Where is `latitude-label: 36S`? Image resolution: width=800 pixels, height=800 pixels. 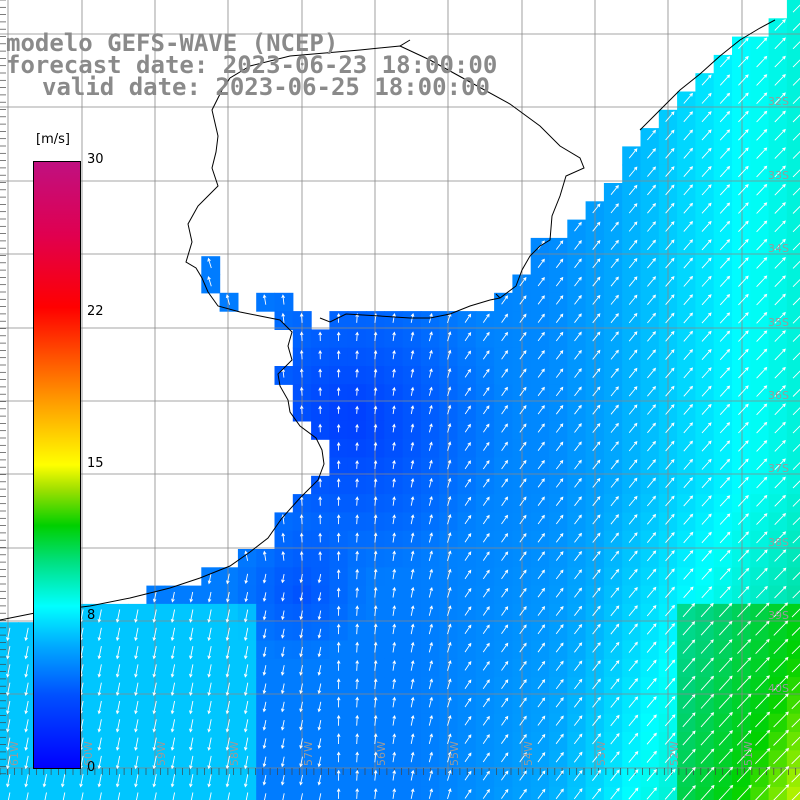 latitude-label: 36S is located at coordinates (778, 395).